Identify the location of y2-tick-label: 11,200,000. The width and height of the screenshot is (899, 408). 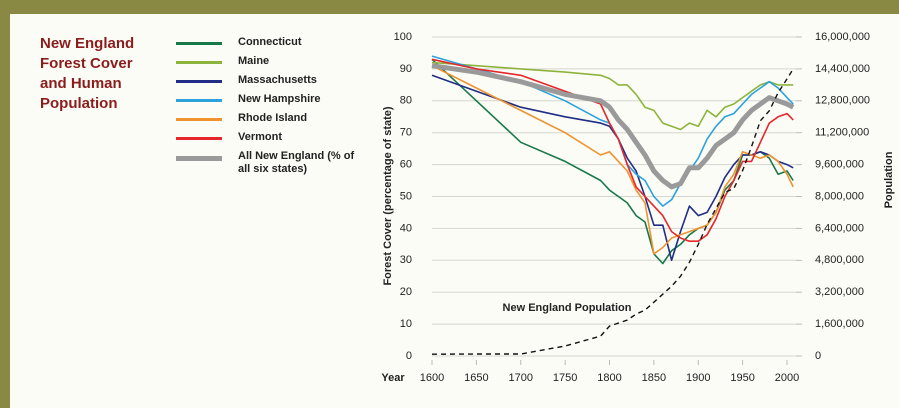
(842, 133).